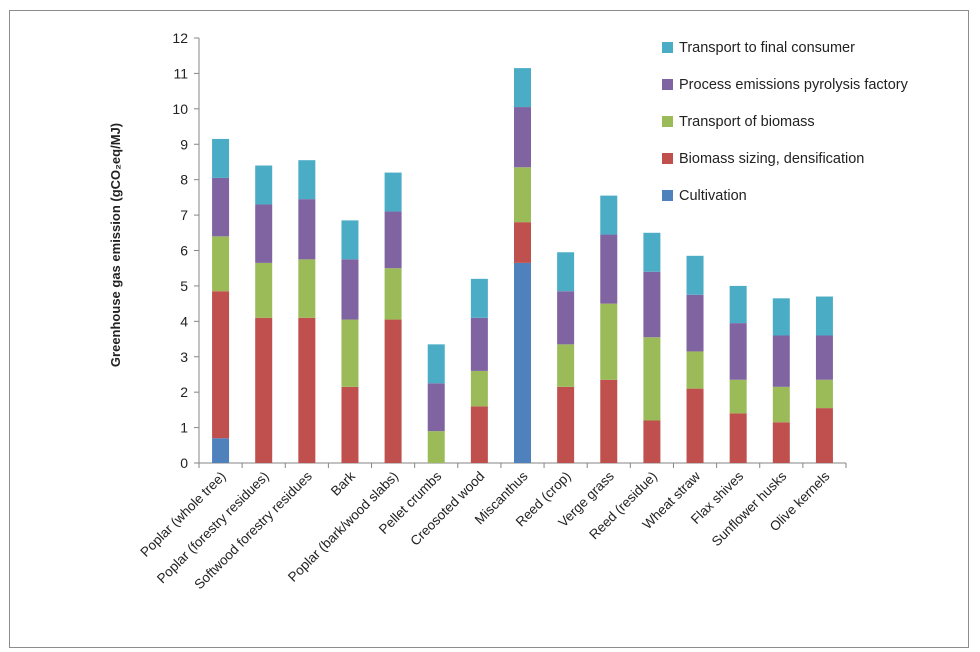 Image resolution: width=980 pixels, height=652 pixels. Describe the element at coordinates (184, 180) in the screenshot. I see `y-tick-label: 8` at that location.